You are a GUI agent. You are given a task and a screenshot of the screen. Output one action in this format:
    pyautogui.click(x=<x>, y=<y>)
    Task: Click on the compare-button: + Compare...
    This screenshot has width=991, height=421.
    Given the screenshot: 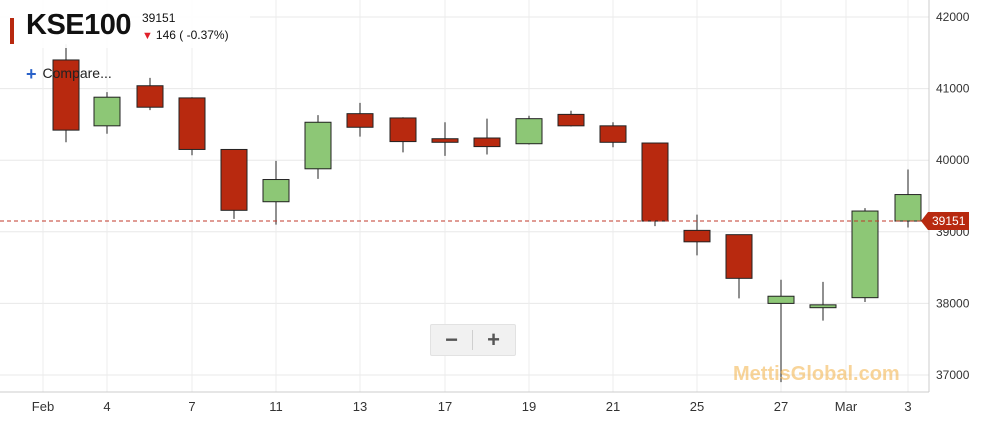 What is the action you would take?
    pyautogui.click(x=69, y=74)
    